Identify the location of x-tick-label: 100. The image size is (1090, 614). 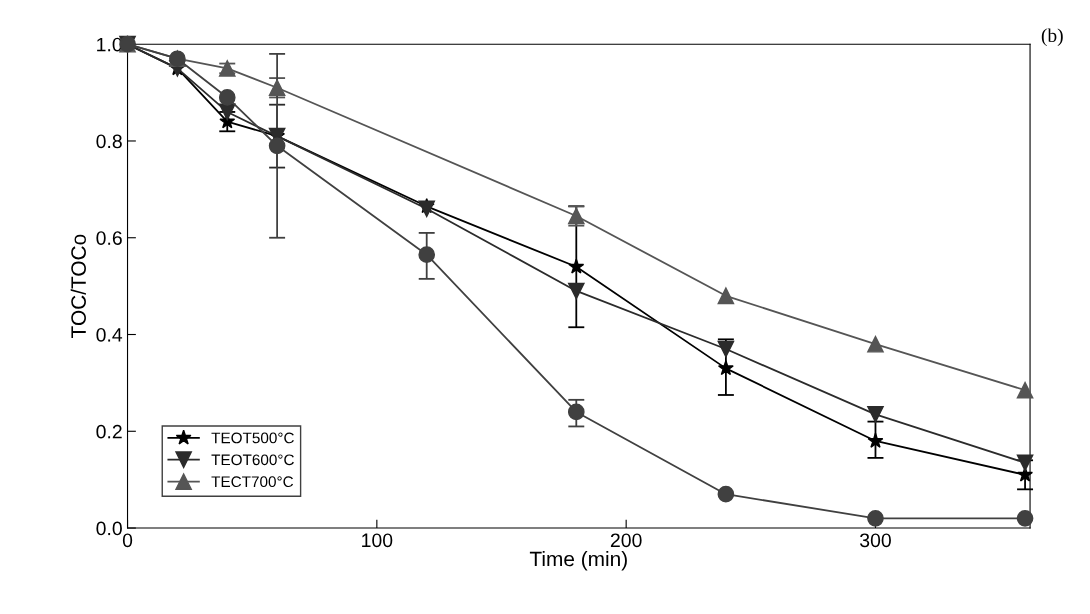
(377, 540).